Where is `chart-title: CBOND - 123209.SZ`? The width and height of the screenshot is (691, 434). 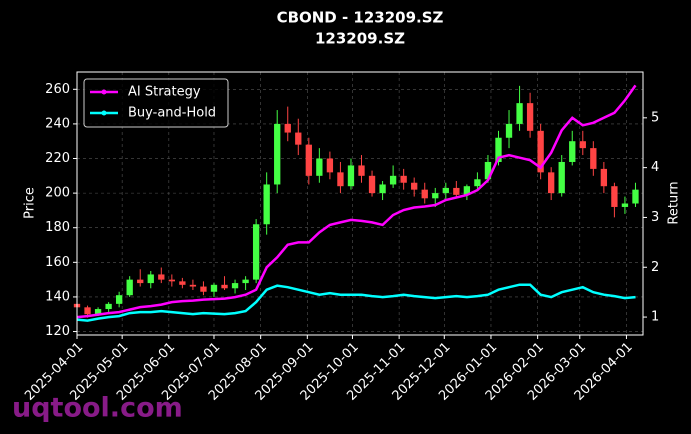 chart-title: CBOND - 123209.SZ is located at coordinates (360, 18).